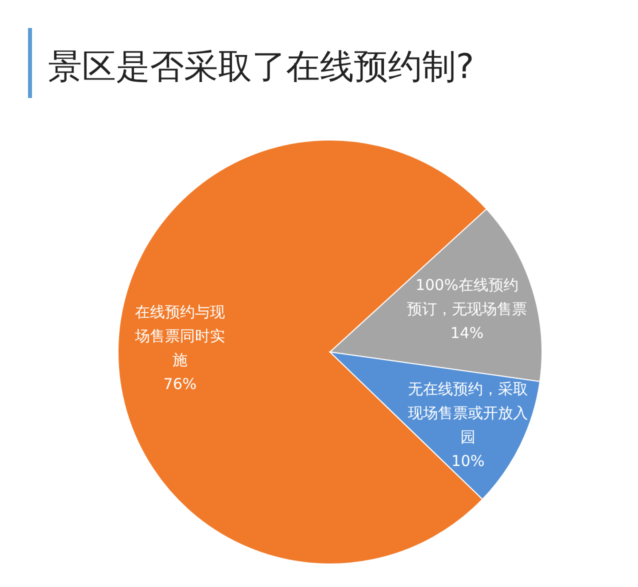 This screenshot has height=587, width=638. I want to click on chart-title: 景区是否采取了在线预约制?, so click(261, 67).